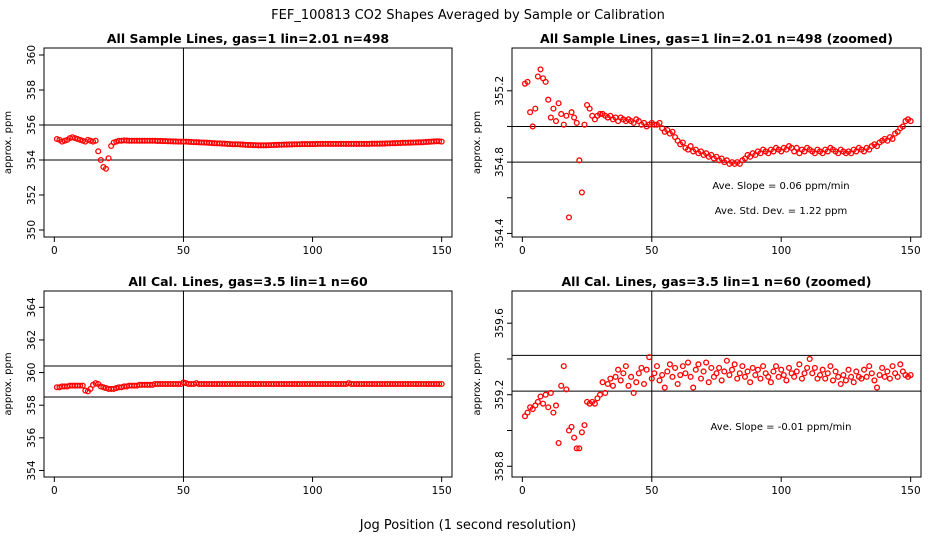 This screenshot has height=540, width=936. What do you see at coordinates (32, 470) in the screenshot?
I see `y-tick-label: 354` at bounding box center [32, 470].